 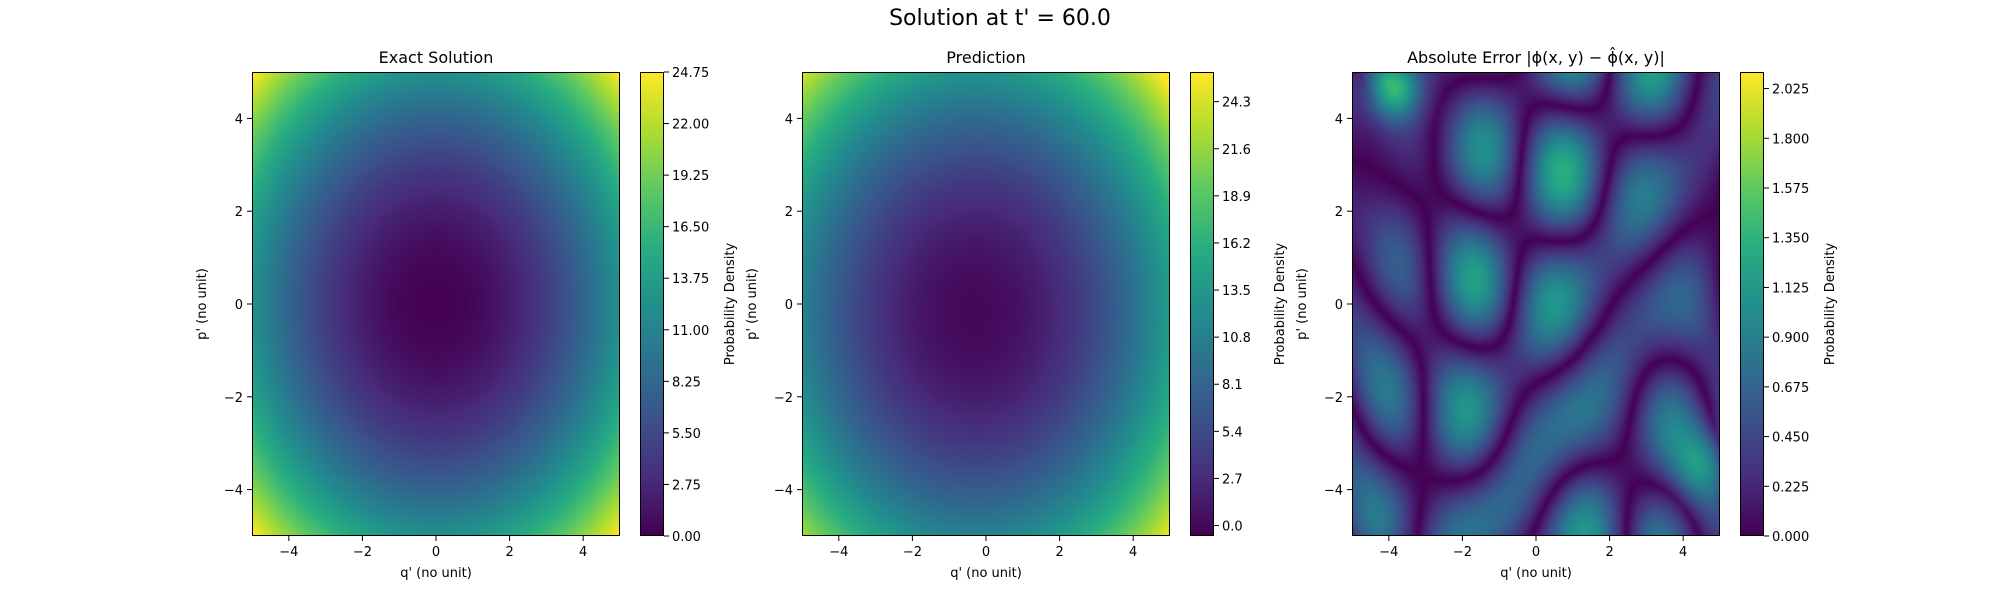 I want to click on colorbar-tick-label-error: 1.350, so click(x=1790, y=239).